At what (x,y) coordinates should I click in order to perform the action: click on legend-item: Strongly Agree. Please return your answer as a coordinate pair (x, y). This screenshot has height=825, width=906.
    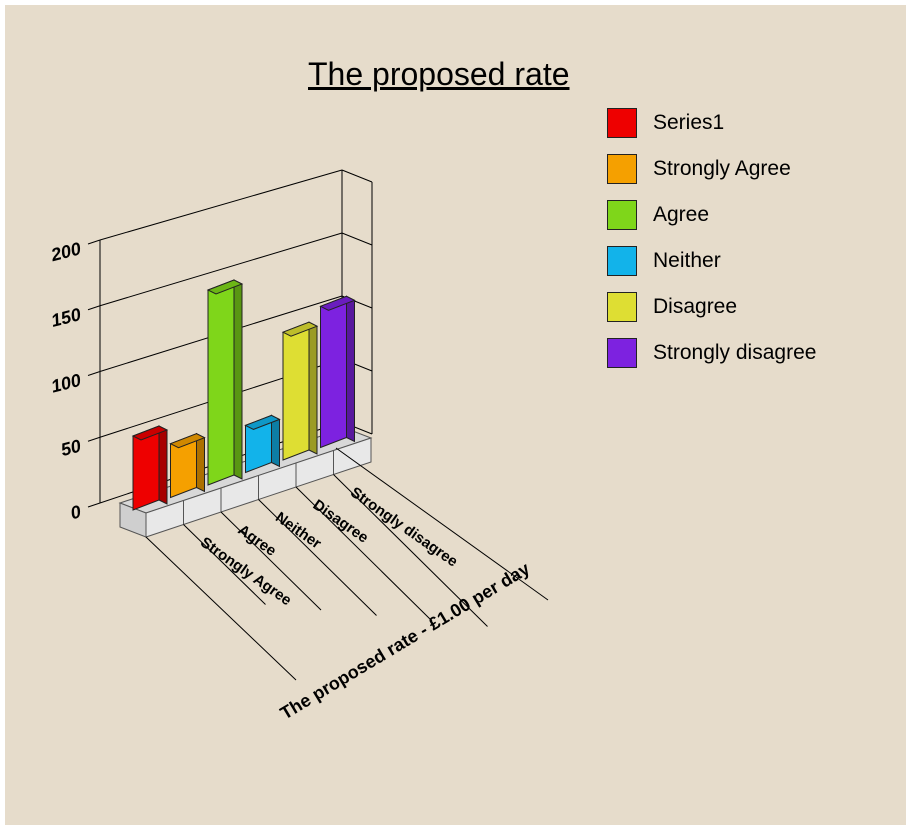
    Looking at the image, I should click on (711, 169).